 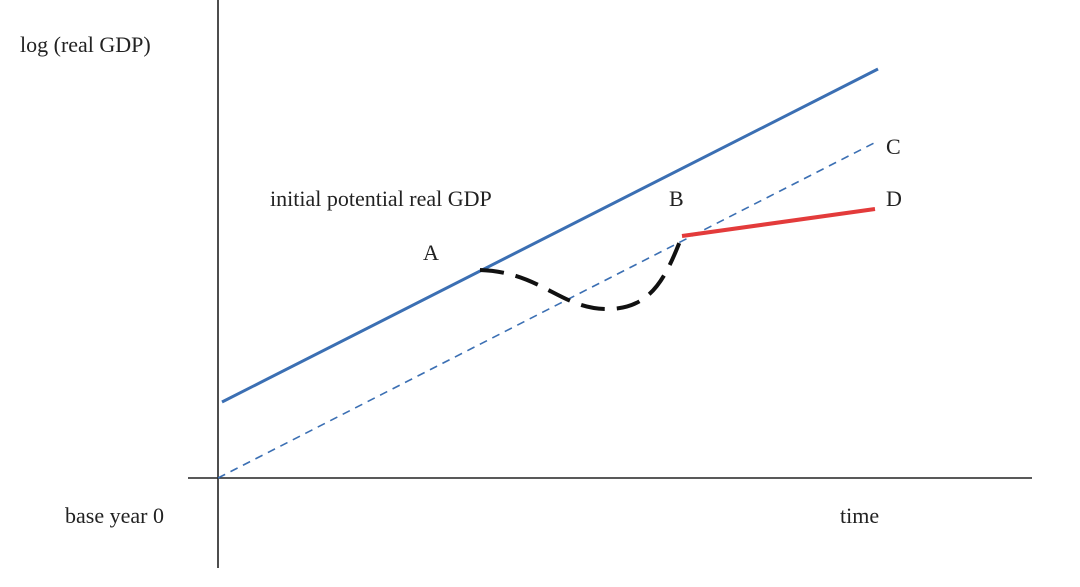 I want to click on point-c-label: C, so click(x=893, y=146).